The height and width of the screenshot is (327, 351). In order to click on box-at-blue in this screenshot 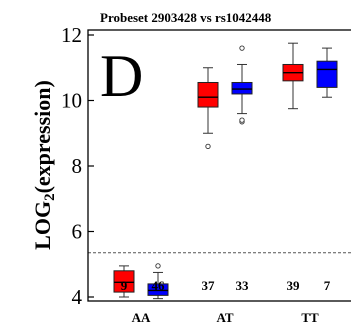, I will do `click(242, 85)`.